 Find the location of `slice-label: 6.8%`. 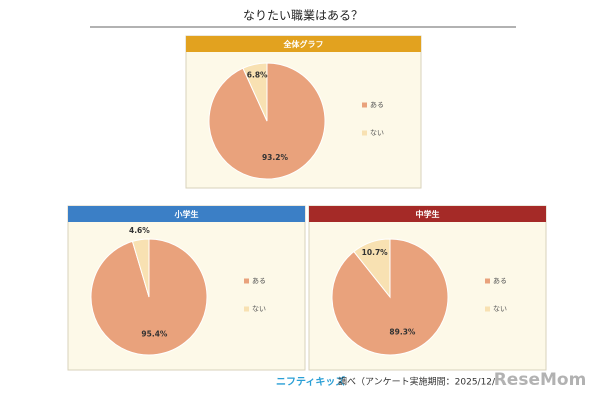

slice-label: 6.8% is located at coordinates (257, 75).